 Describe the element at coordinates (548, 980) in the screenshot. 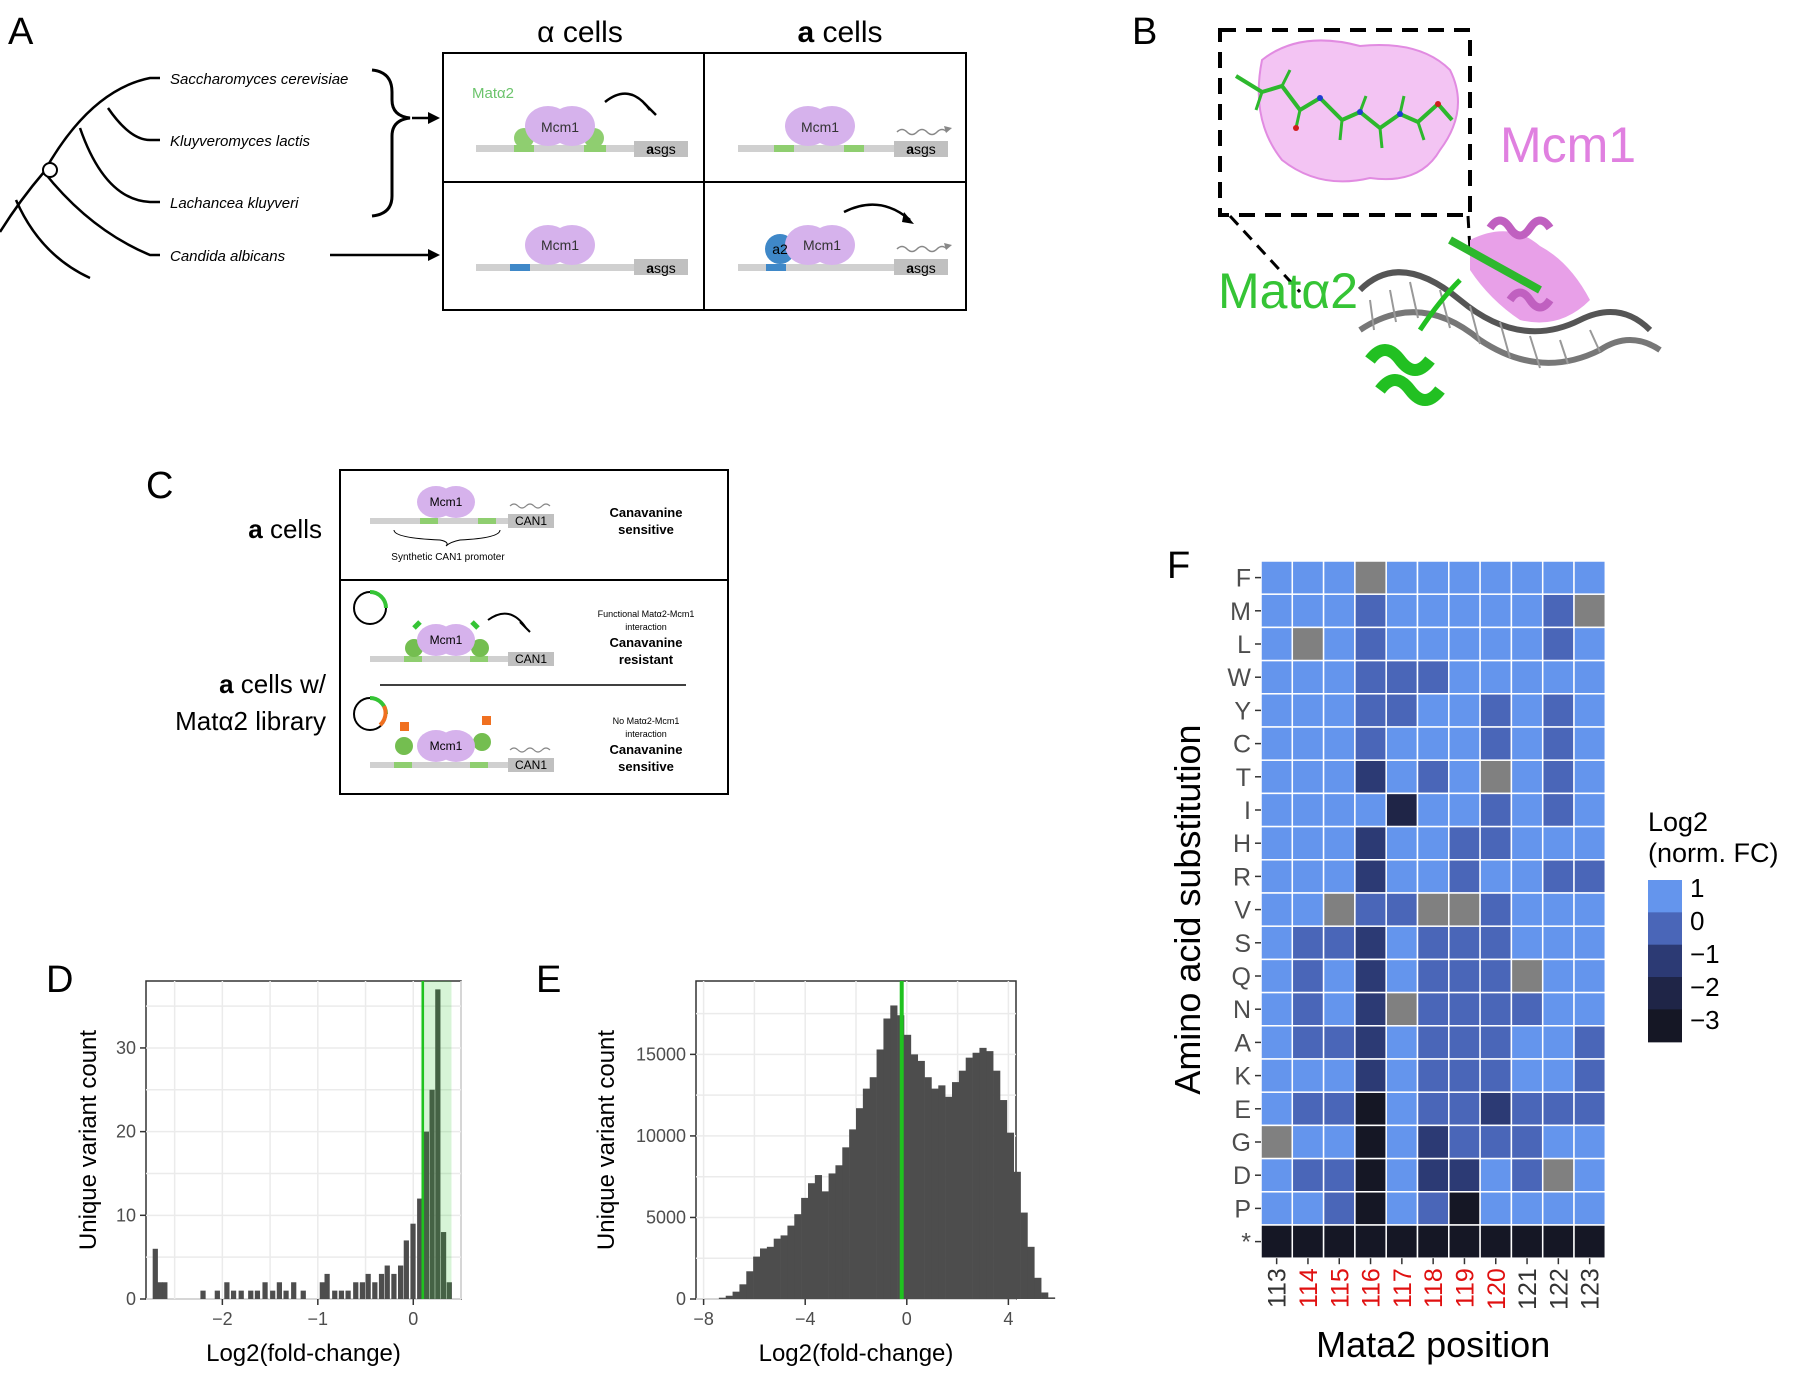

I see `panel-letter-e: E` at that location.